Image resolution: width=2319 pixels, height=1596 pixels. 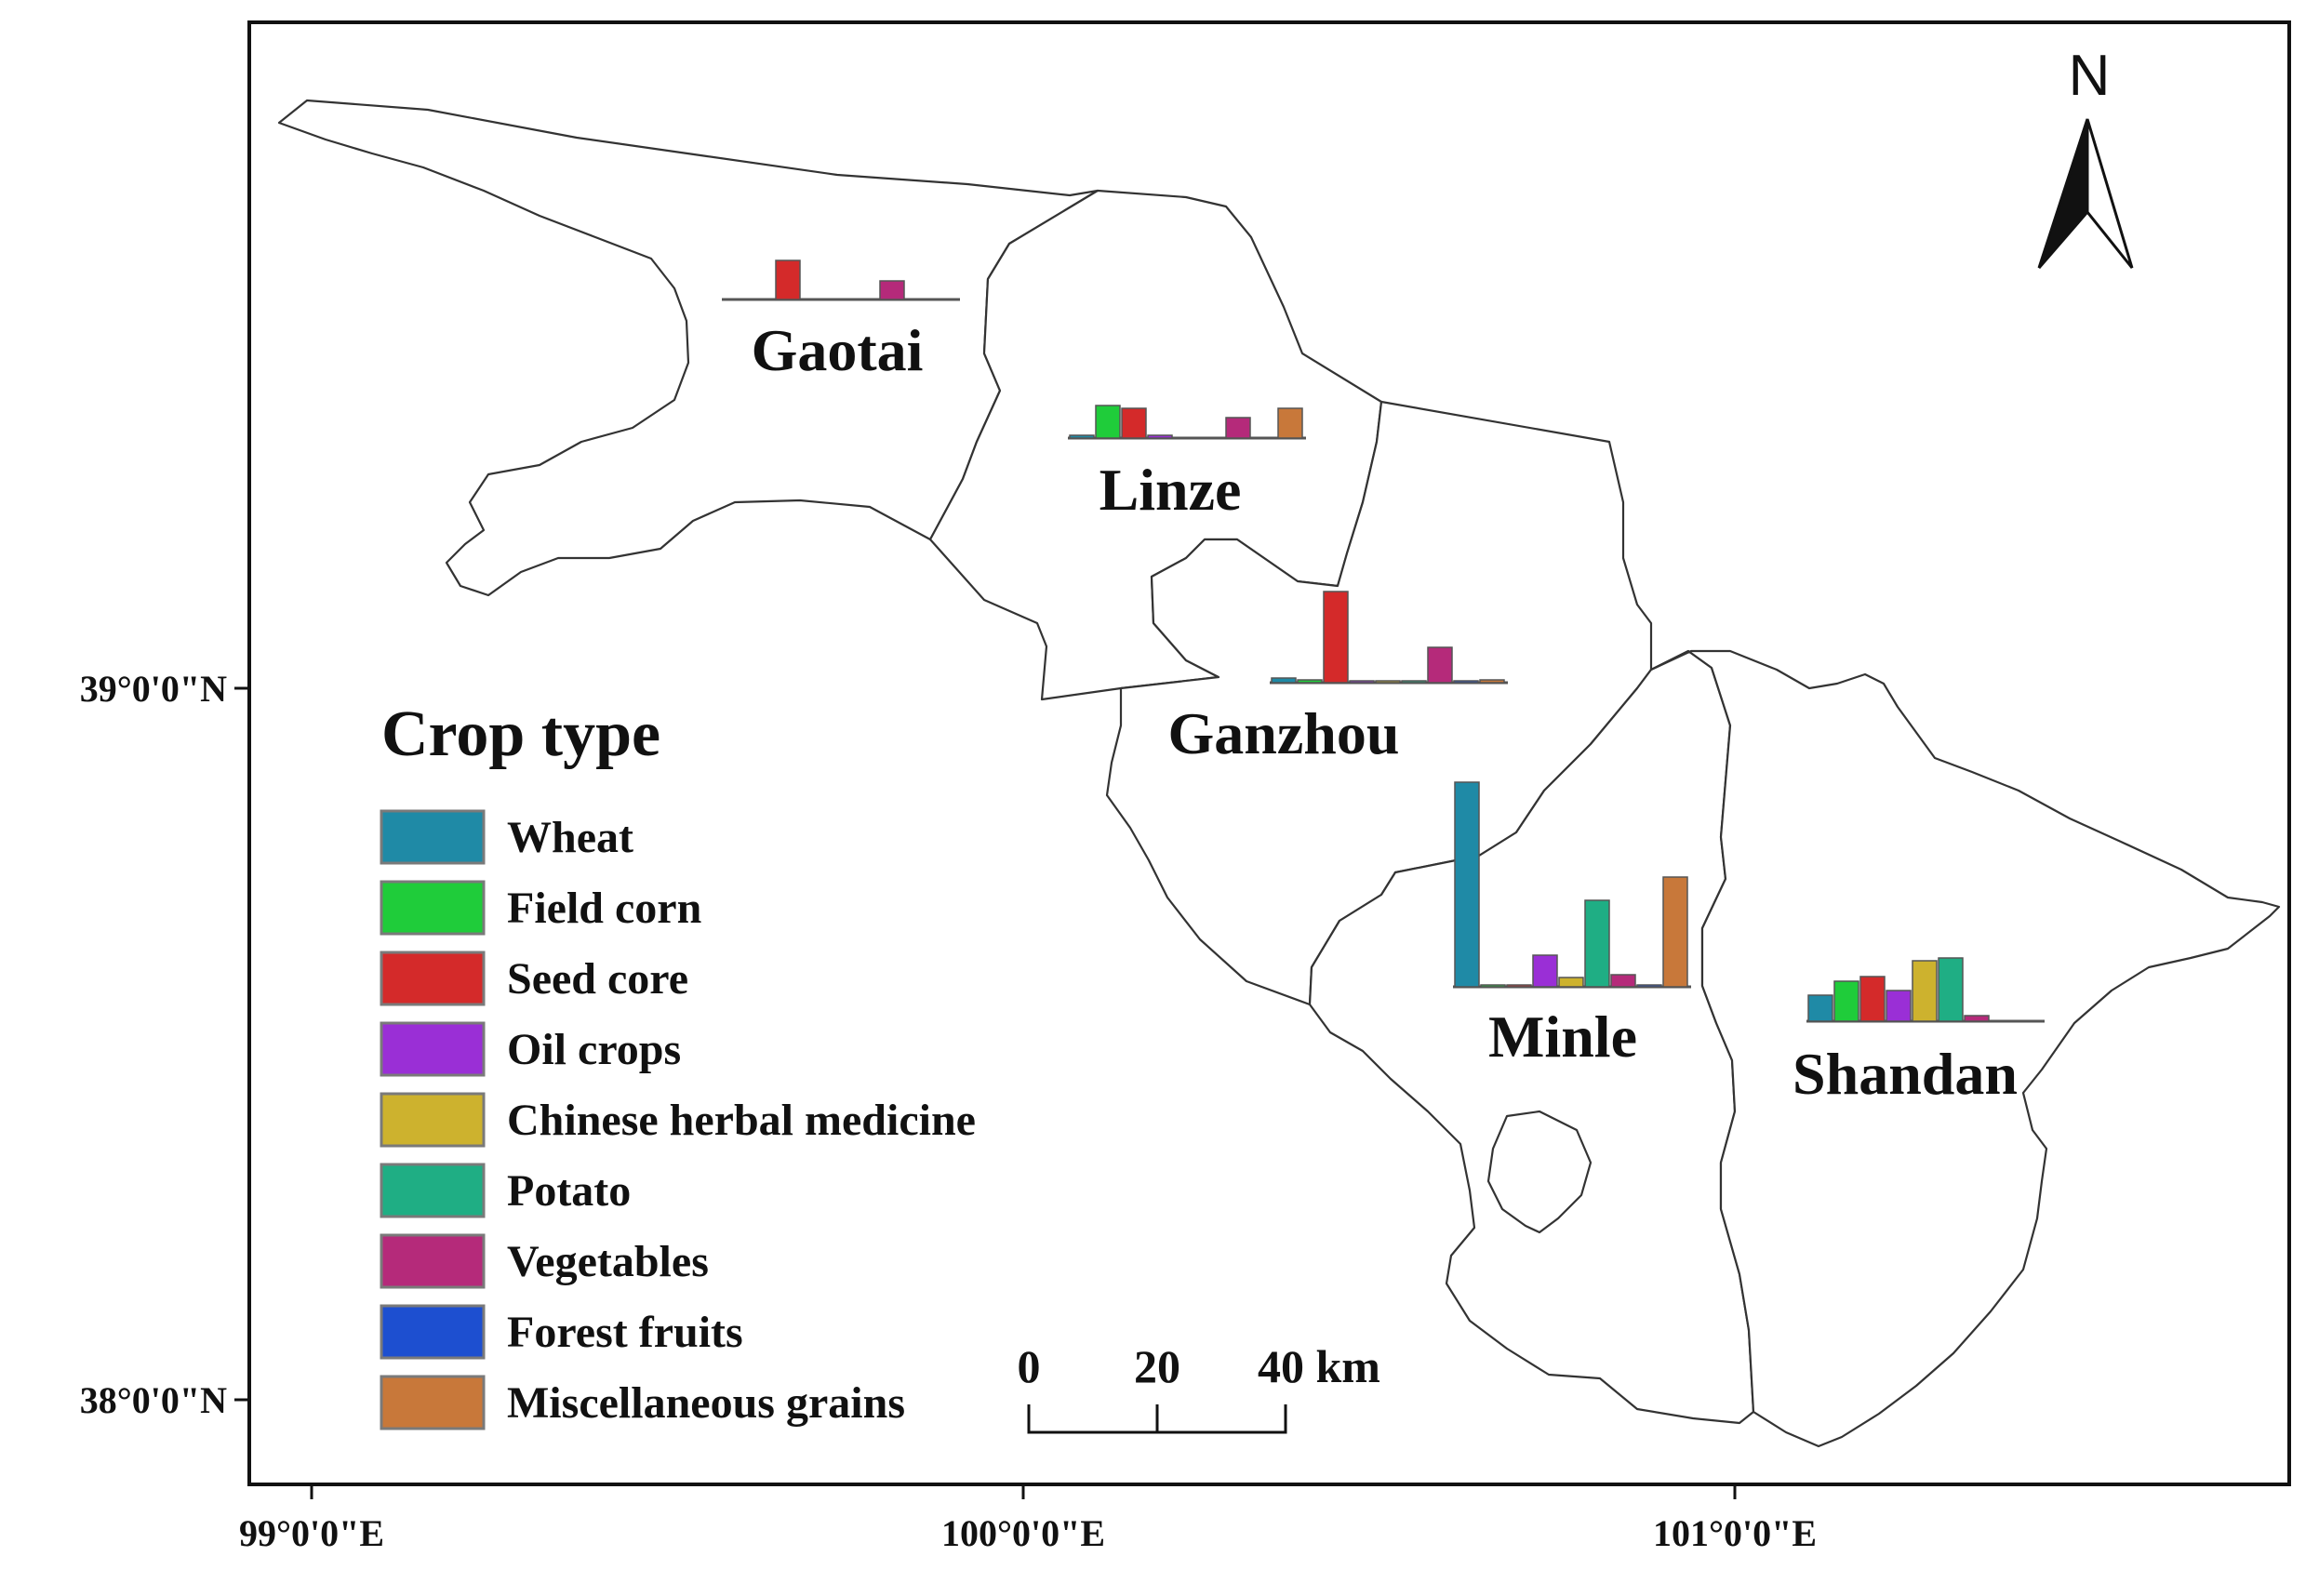 What do you see at coordinates (1597, 944) in the screenshot?
I see `bar-minle-potato` at bounding box center [1597, 944].